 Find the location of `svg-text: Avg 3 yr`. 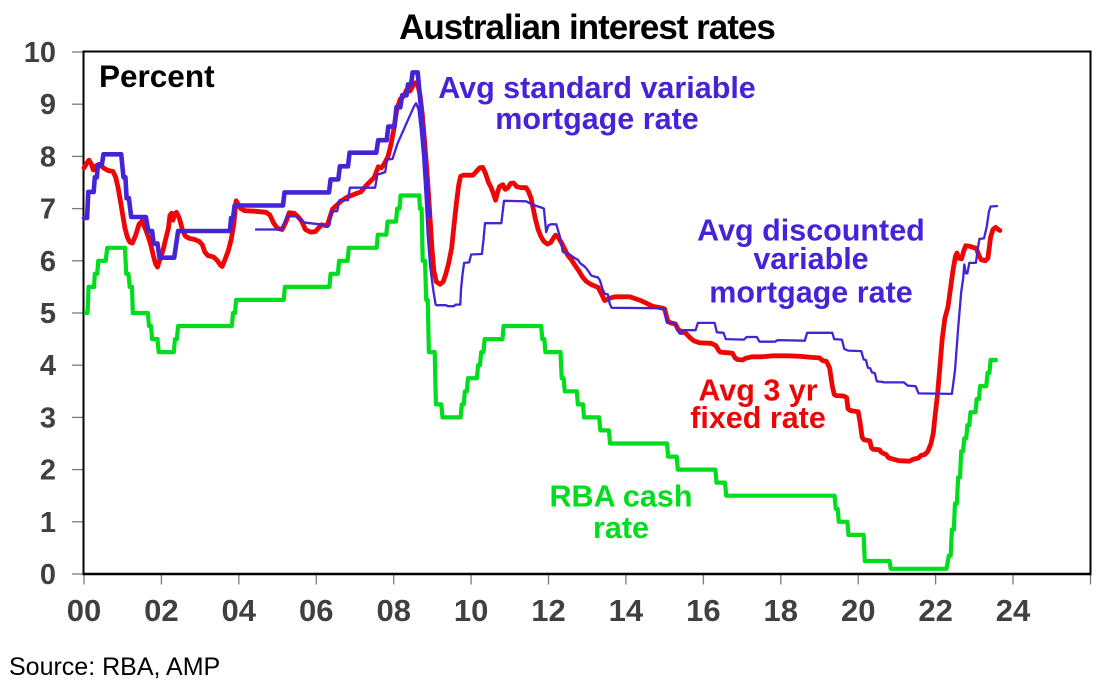

svg-text: Avg 3 yr is located at coordinates (757, 391).